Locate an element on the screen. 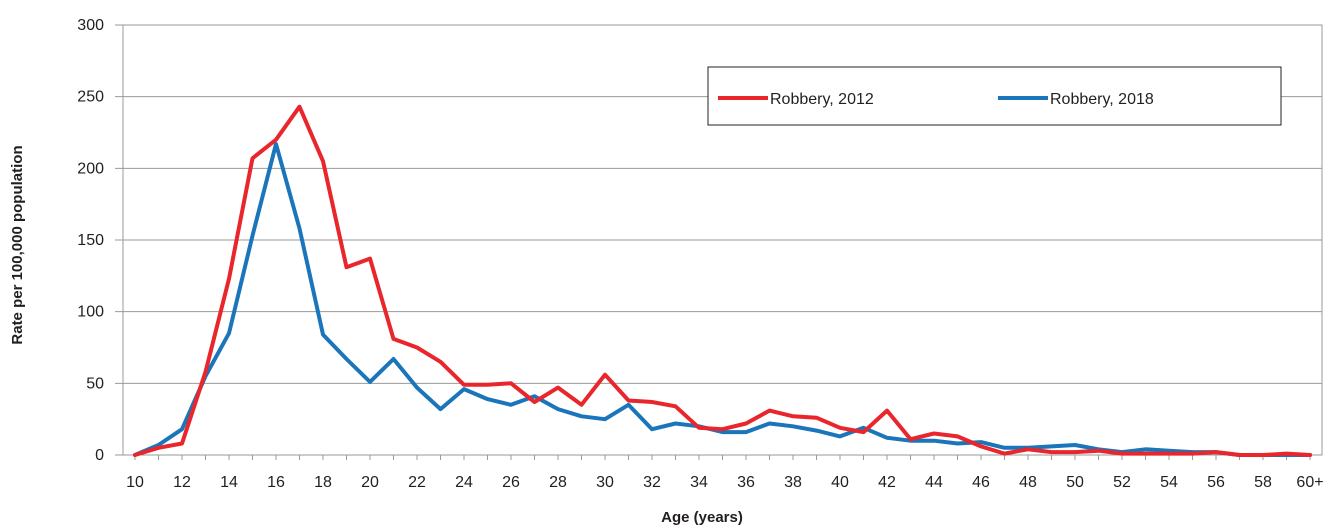 This screenshot has width=1332, height=529. x-tick-label: 14 is located at coordinates (229, 482).